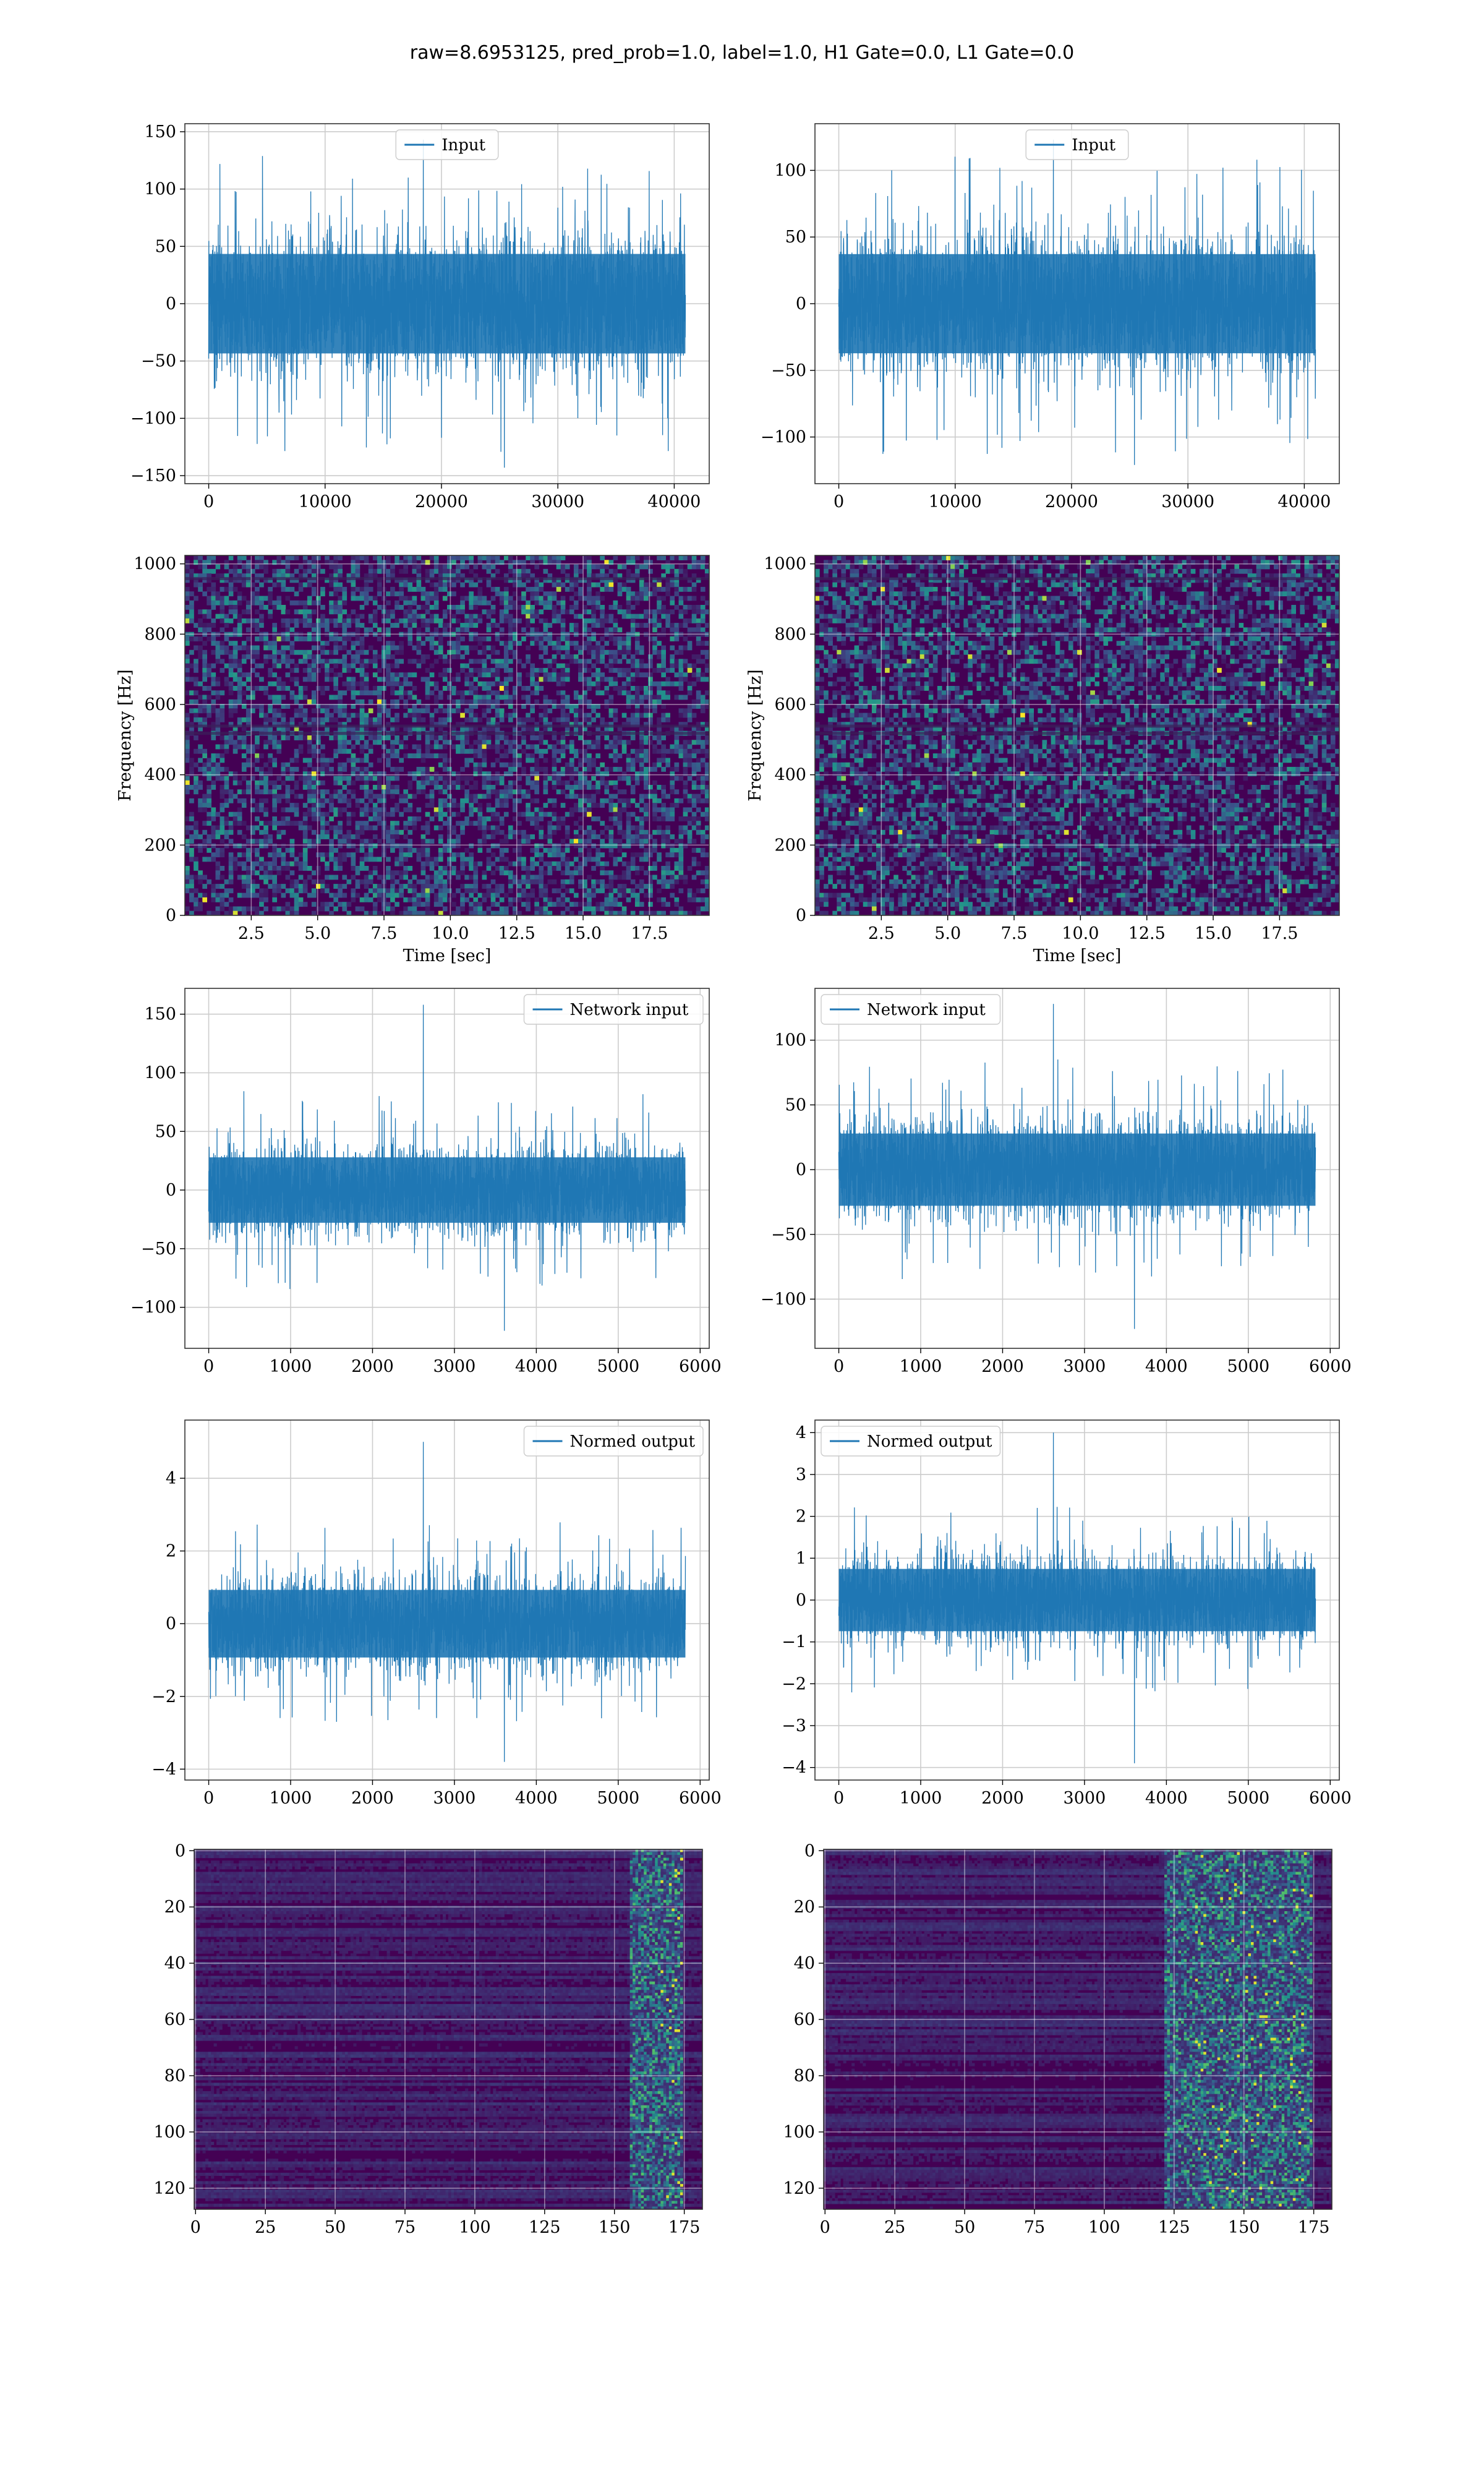  What do you see at coordinates (633, 1441) in the screenshot?
I see `legend-label: Normed output` at bounding box center [633, 1441].